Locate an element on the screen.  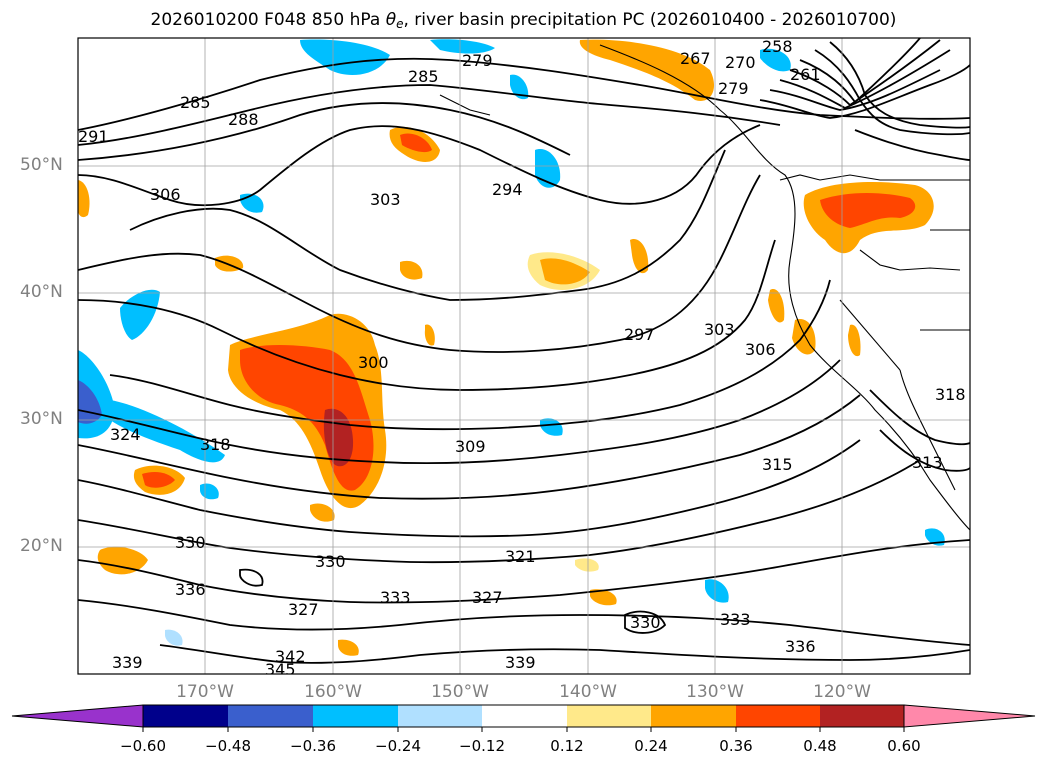
contour-label: 345 is located at coordinates (280, 669).